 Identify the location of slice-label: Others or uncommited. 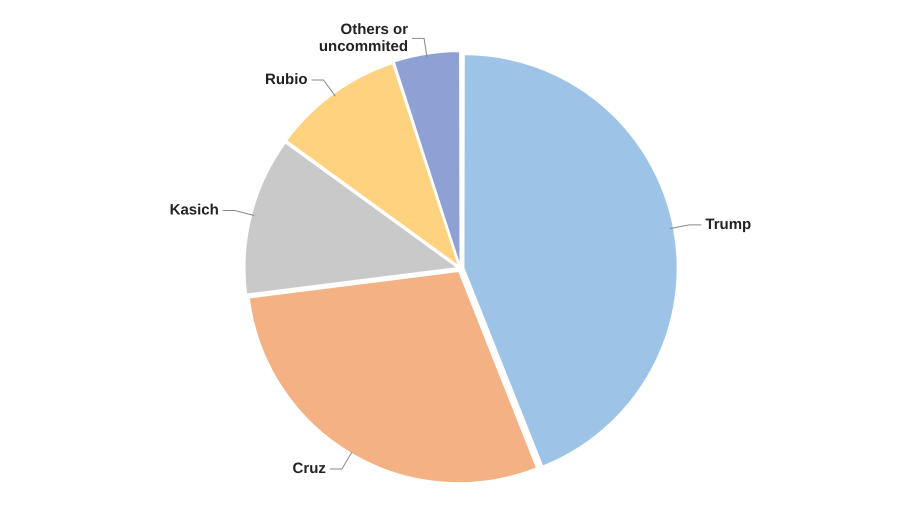
(363, 38).